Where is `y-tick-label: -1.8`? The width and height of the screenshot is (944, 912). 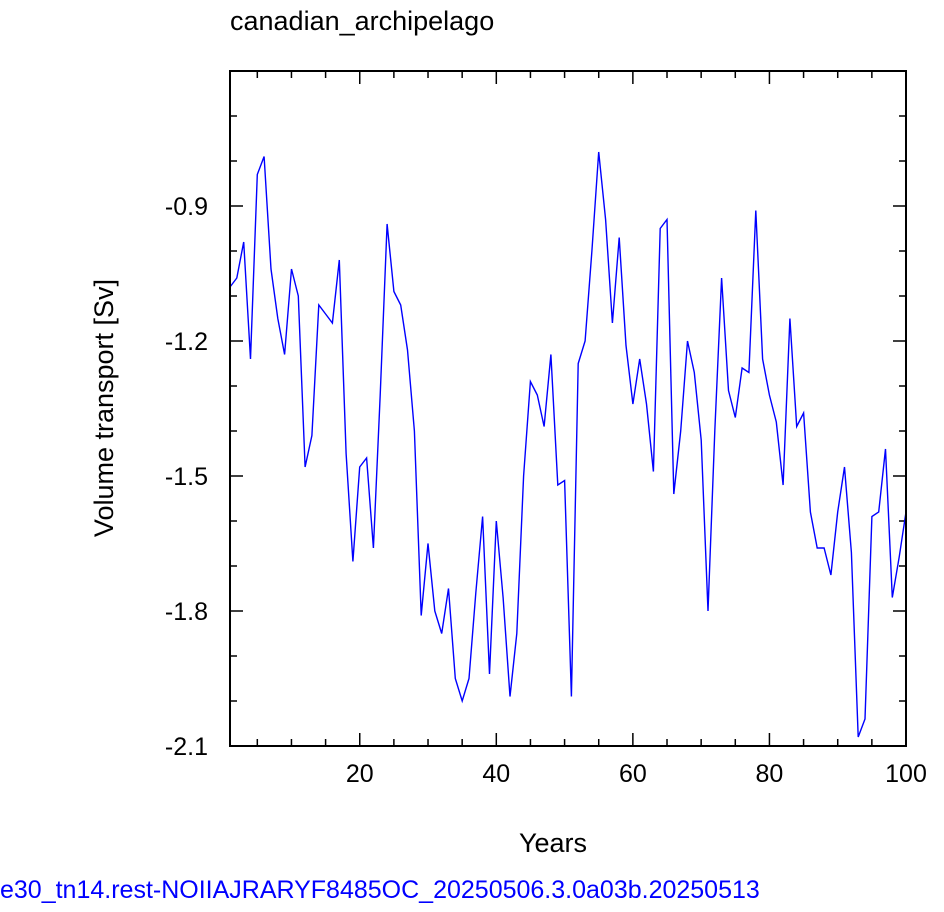 y-tick-label: -1.8 is located at coordinates (186, 612).